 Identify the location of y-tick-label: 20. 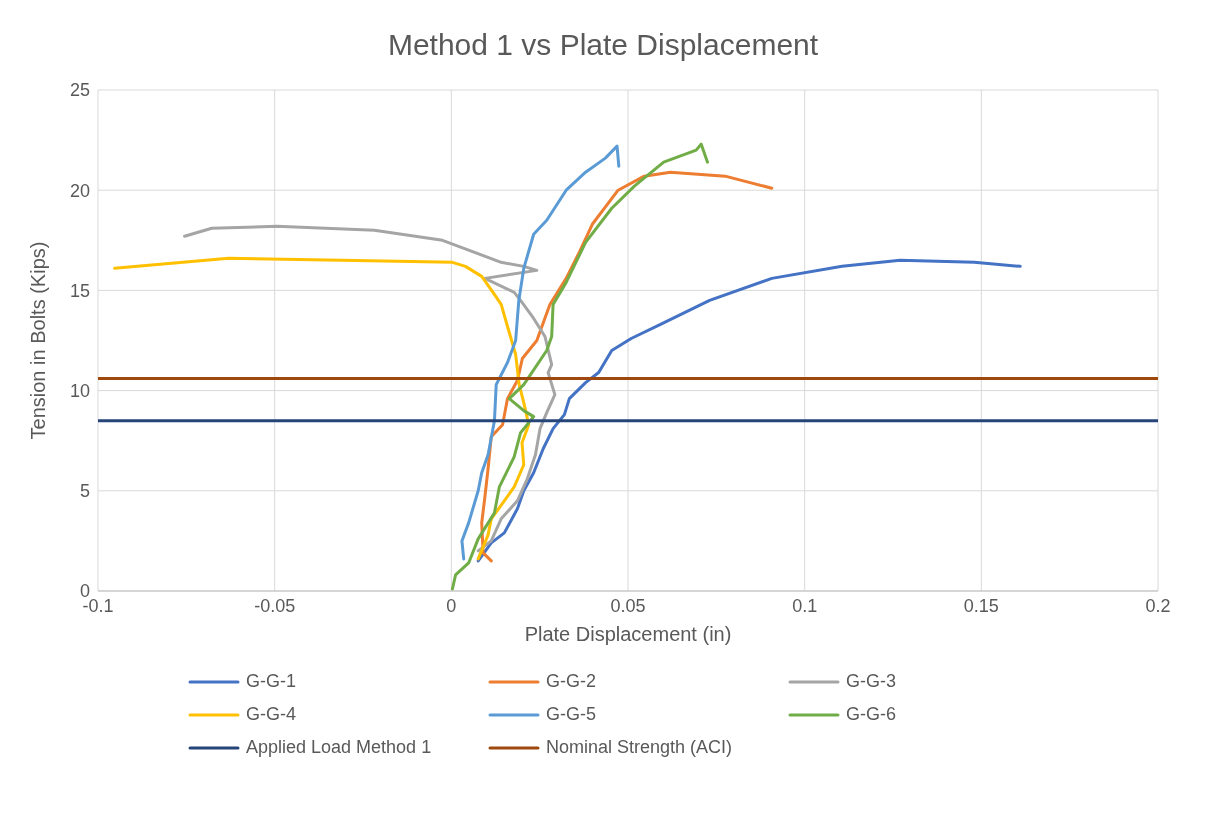
(79, 190).